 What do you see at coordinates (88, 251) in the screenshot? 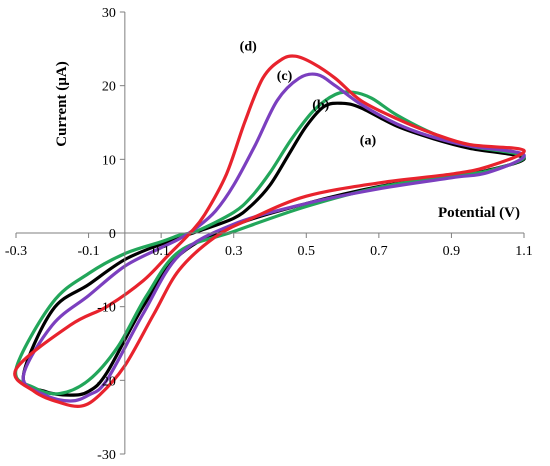
I see `x-tick-label: -0.1` at bounding box center [88, 251].